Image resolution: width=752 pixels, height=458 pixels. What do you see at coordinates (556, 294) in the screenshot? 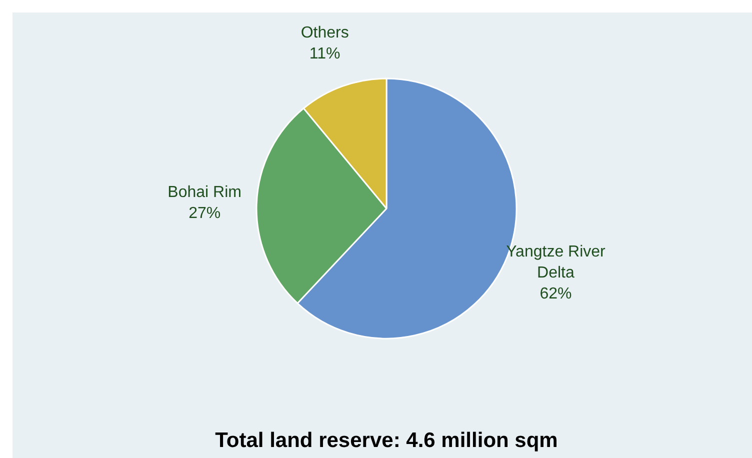
I see `data-label: 62%` at bounding box center [556, 294].